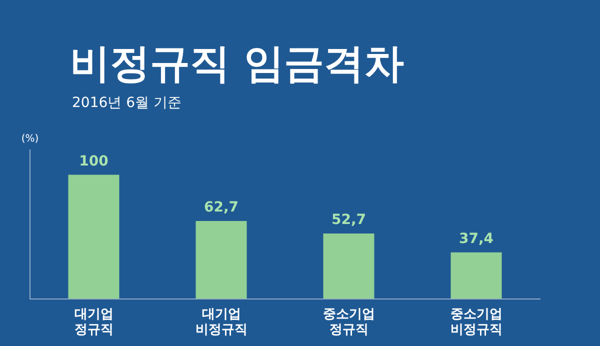  What do you see at coordinates (237, 64) in the screenshot?
I see `chart-title: 비정규직 임금격차` at bounding box center [237, 64].